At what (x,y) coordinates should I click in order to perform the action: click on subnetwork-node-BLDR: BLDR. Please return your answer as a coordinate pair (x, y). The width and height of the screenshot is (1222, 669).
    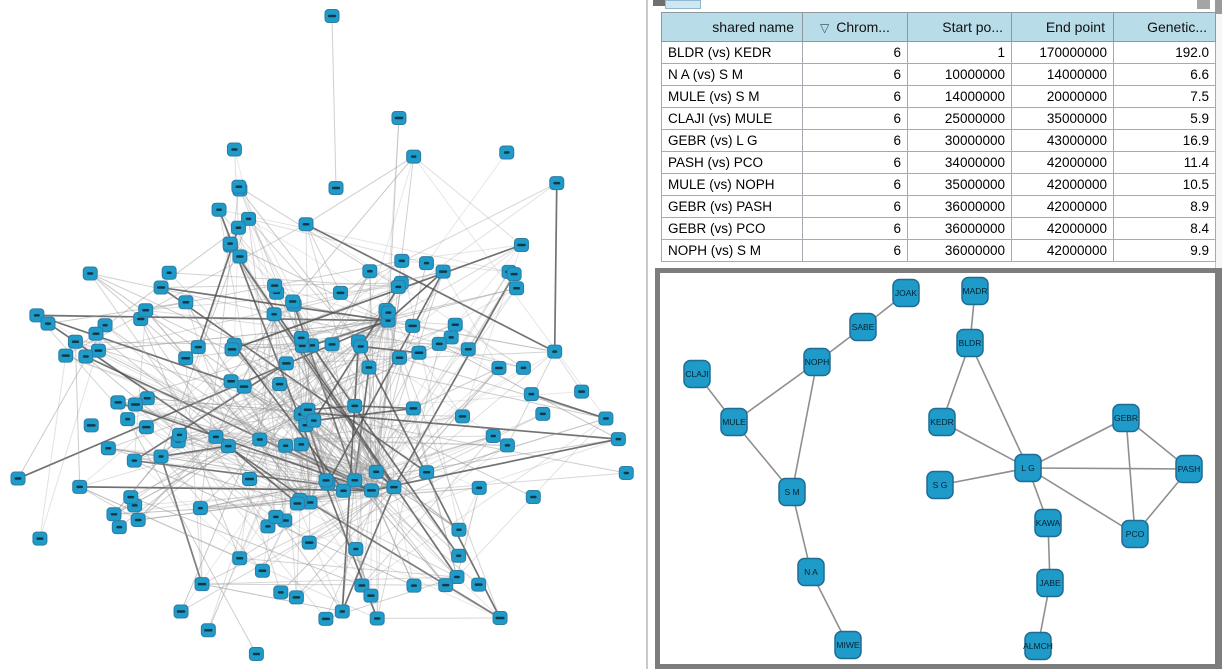
    Looking at the image, I should click on (970, 343).